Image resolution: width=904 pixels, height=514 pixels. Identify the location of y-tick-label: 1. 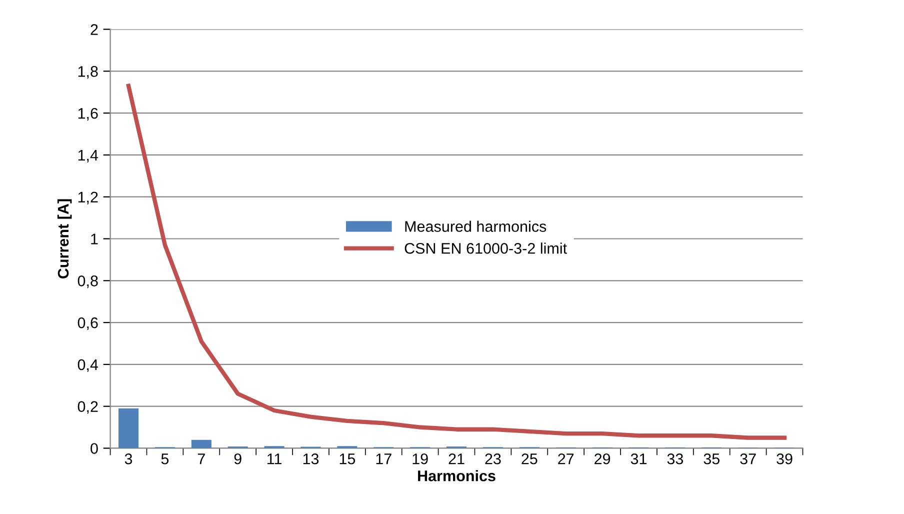
(94, 239).